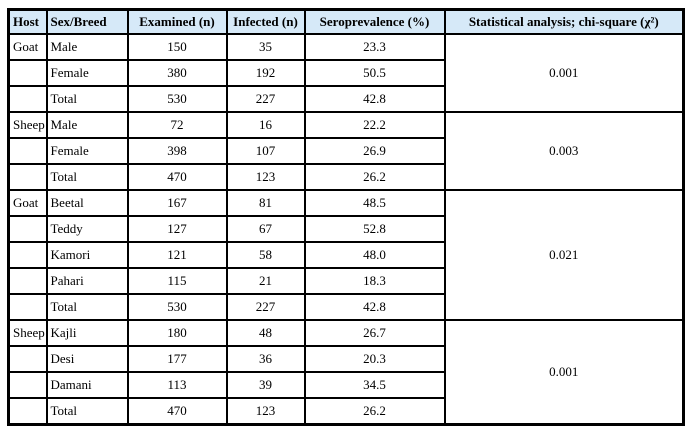 Image resolution: width=689 pixels, height=436 pixels. Describe the element at coordinates (265, 203) in the screenshot. I see `infected-cell: 81` at that location.